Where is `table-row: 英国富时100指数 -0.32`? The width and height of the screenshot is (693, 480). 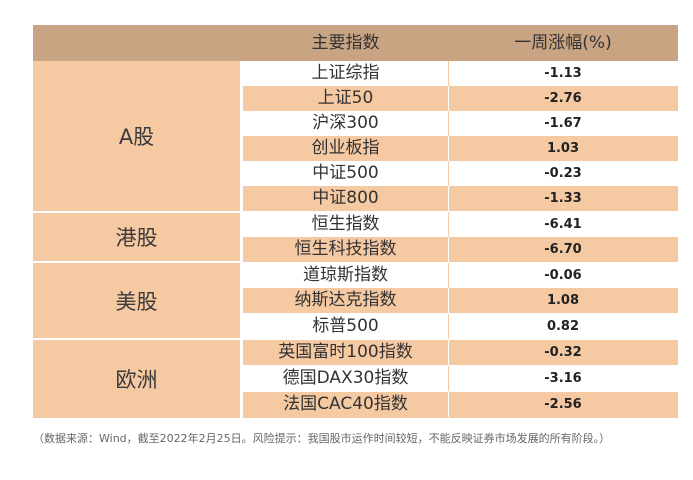 table-row: 英国富时100指数 -0.32 is located at coordinates (460, 352).